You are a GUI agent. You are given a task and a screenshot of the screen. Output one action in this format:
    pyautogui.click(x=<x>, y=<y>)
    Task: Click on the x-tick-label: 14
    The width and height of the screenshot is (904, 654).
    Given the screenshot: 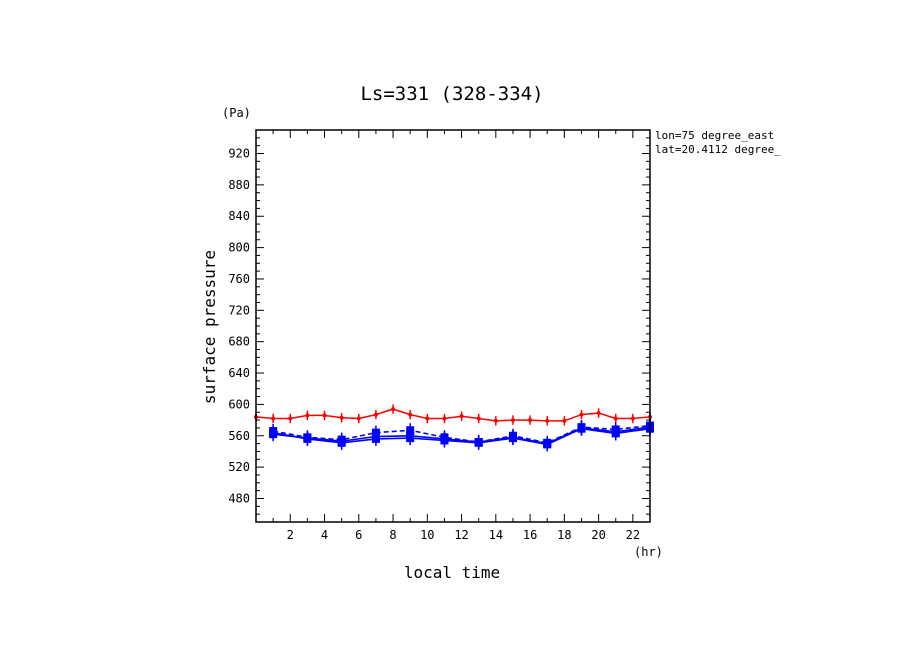 What is the action you would take?
    pyautogui.click(x=496, y=535)
    